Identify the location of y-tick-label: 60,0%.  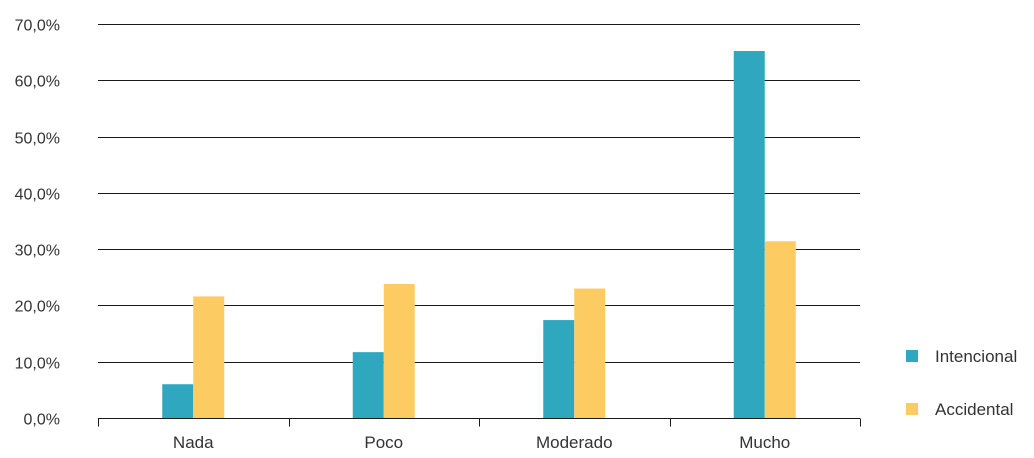
(37, 82).